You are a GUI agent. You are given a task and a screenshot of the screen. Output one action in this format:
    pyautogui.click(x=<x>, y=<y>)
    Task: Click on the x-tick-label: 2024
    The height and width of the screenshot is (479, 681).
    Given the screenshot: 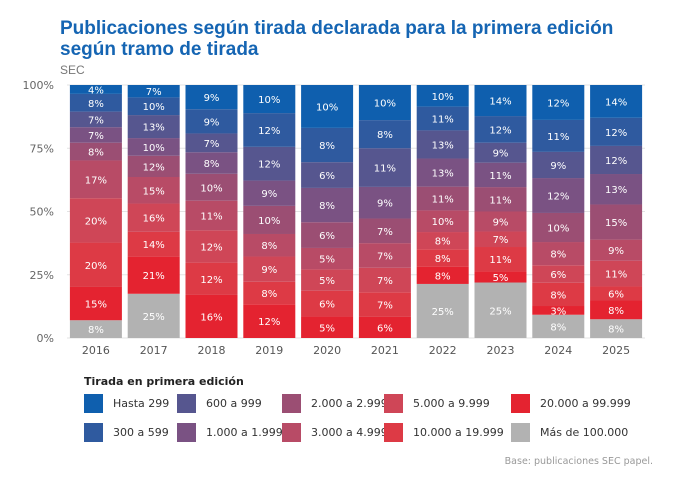 What is the action you would take?
    pyautogui.click(x=558, y=350)
    